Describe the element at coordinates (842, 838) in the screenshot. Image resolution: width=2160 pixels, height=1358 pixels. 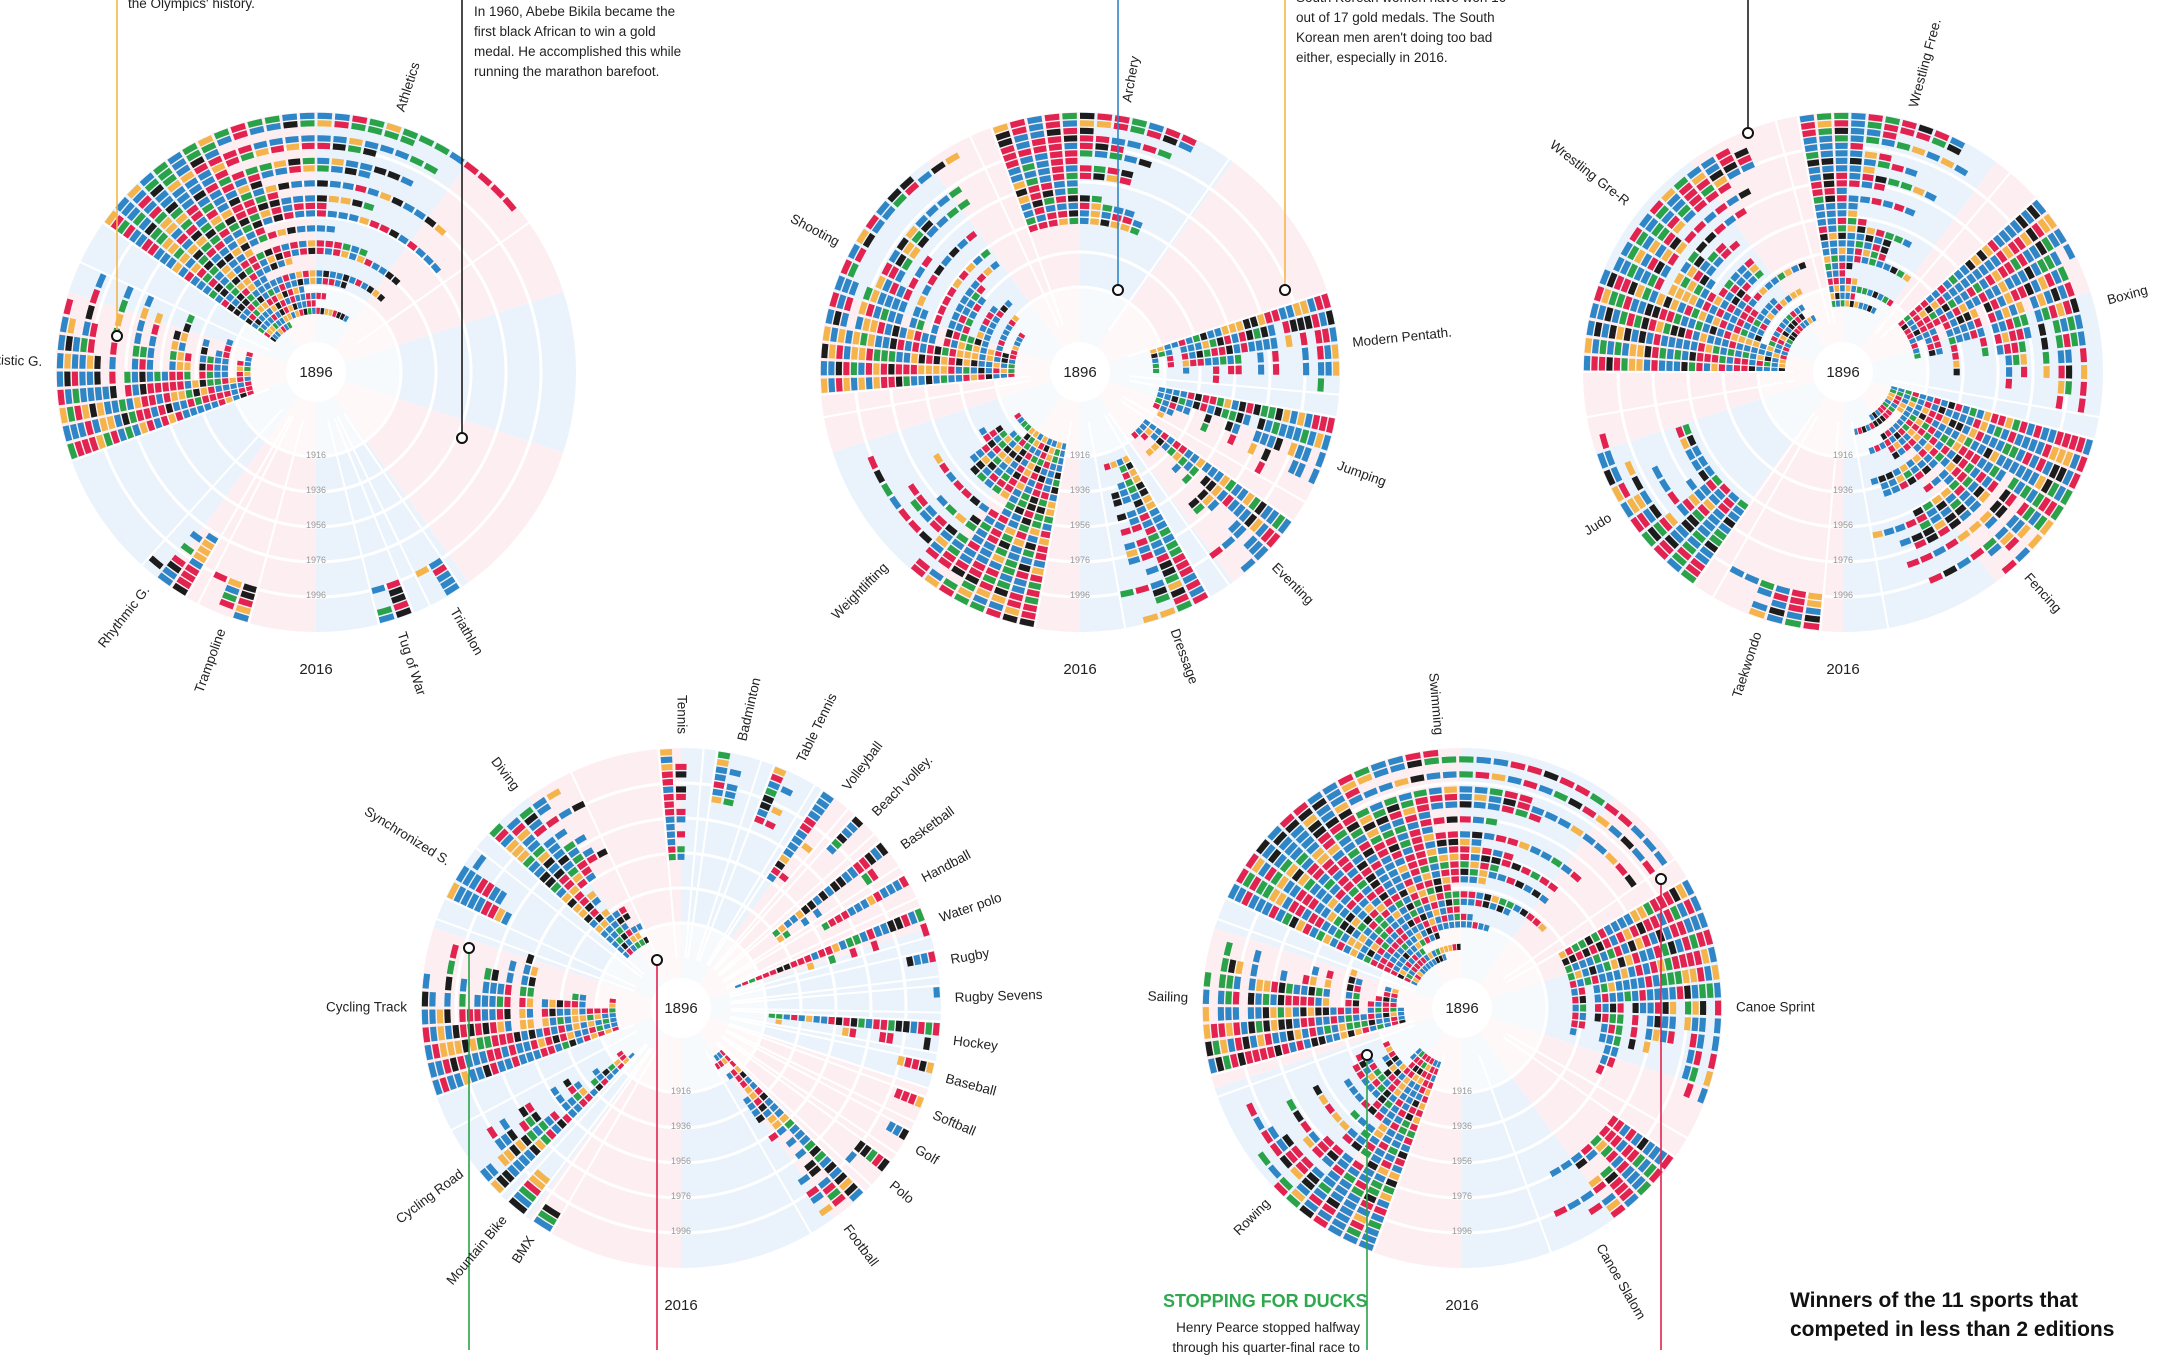
I see `chart-4-beach-volley-bar` at that location.